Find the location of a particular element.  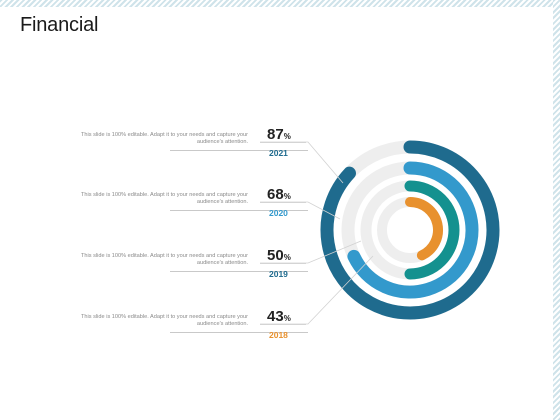

percent-value: 87% is located at coordinates (279, 134).